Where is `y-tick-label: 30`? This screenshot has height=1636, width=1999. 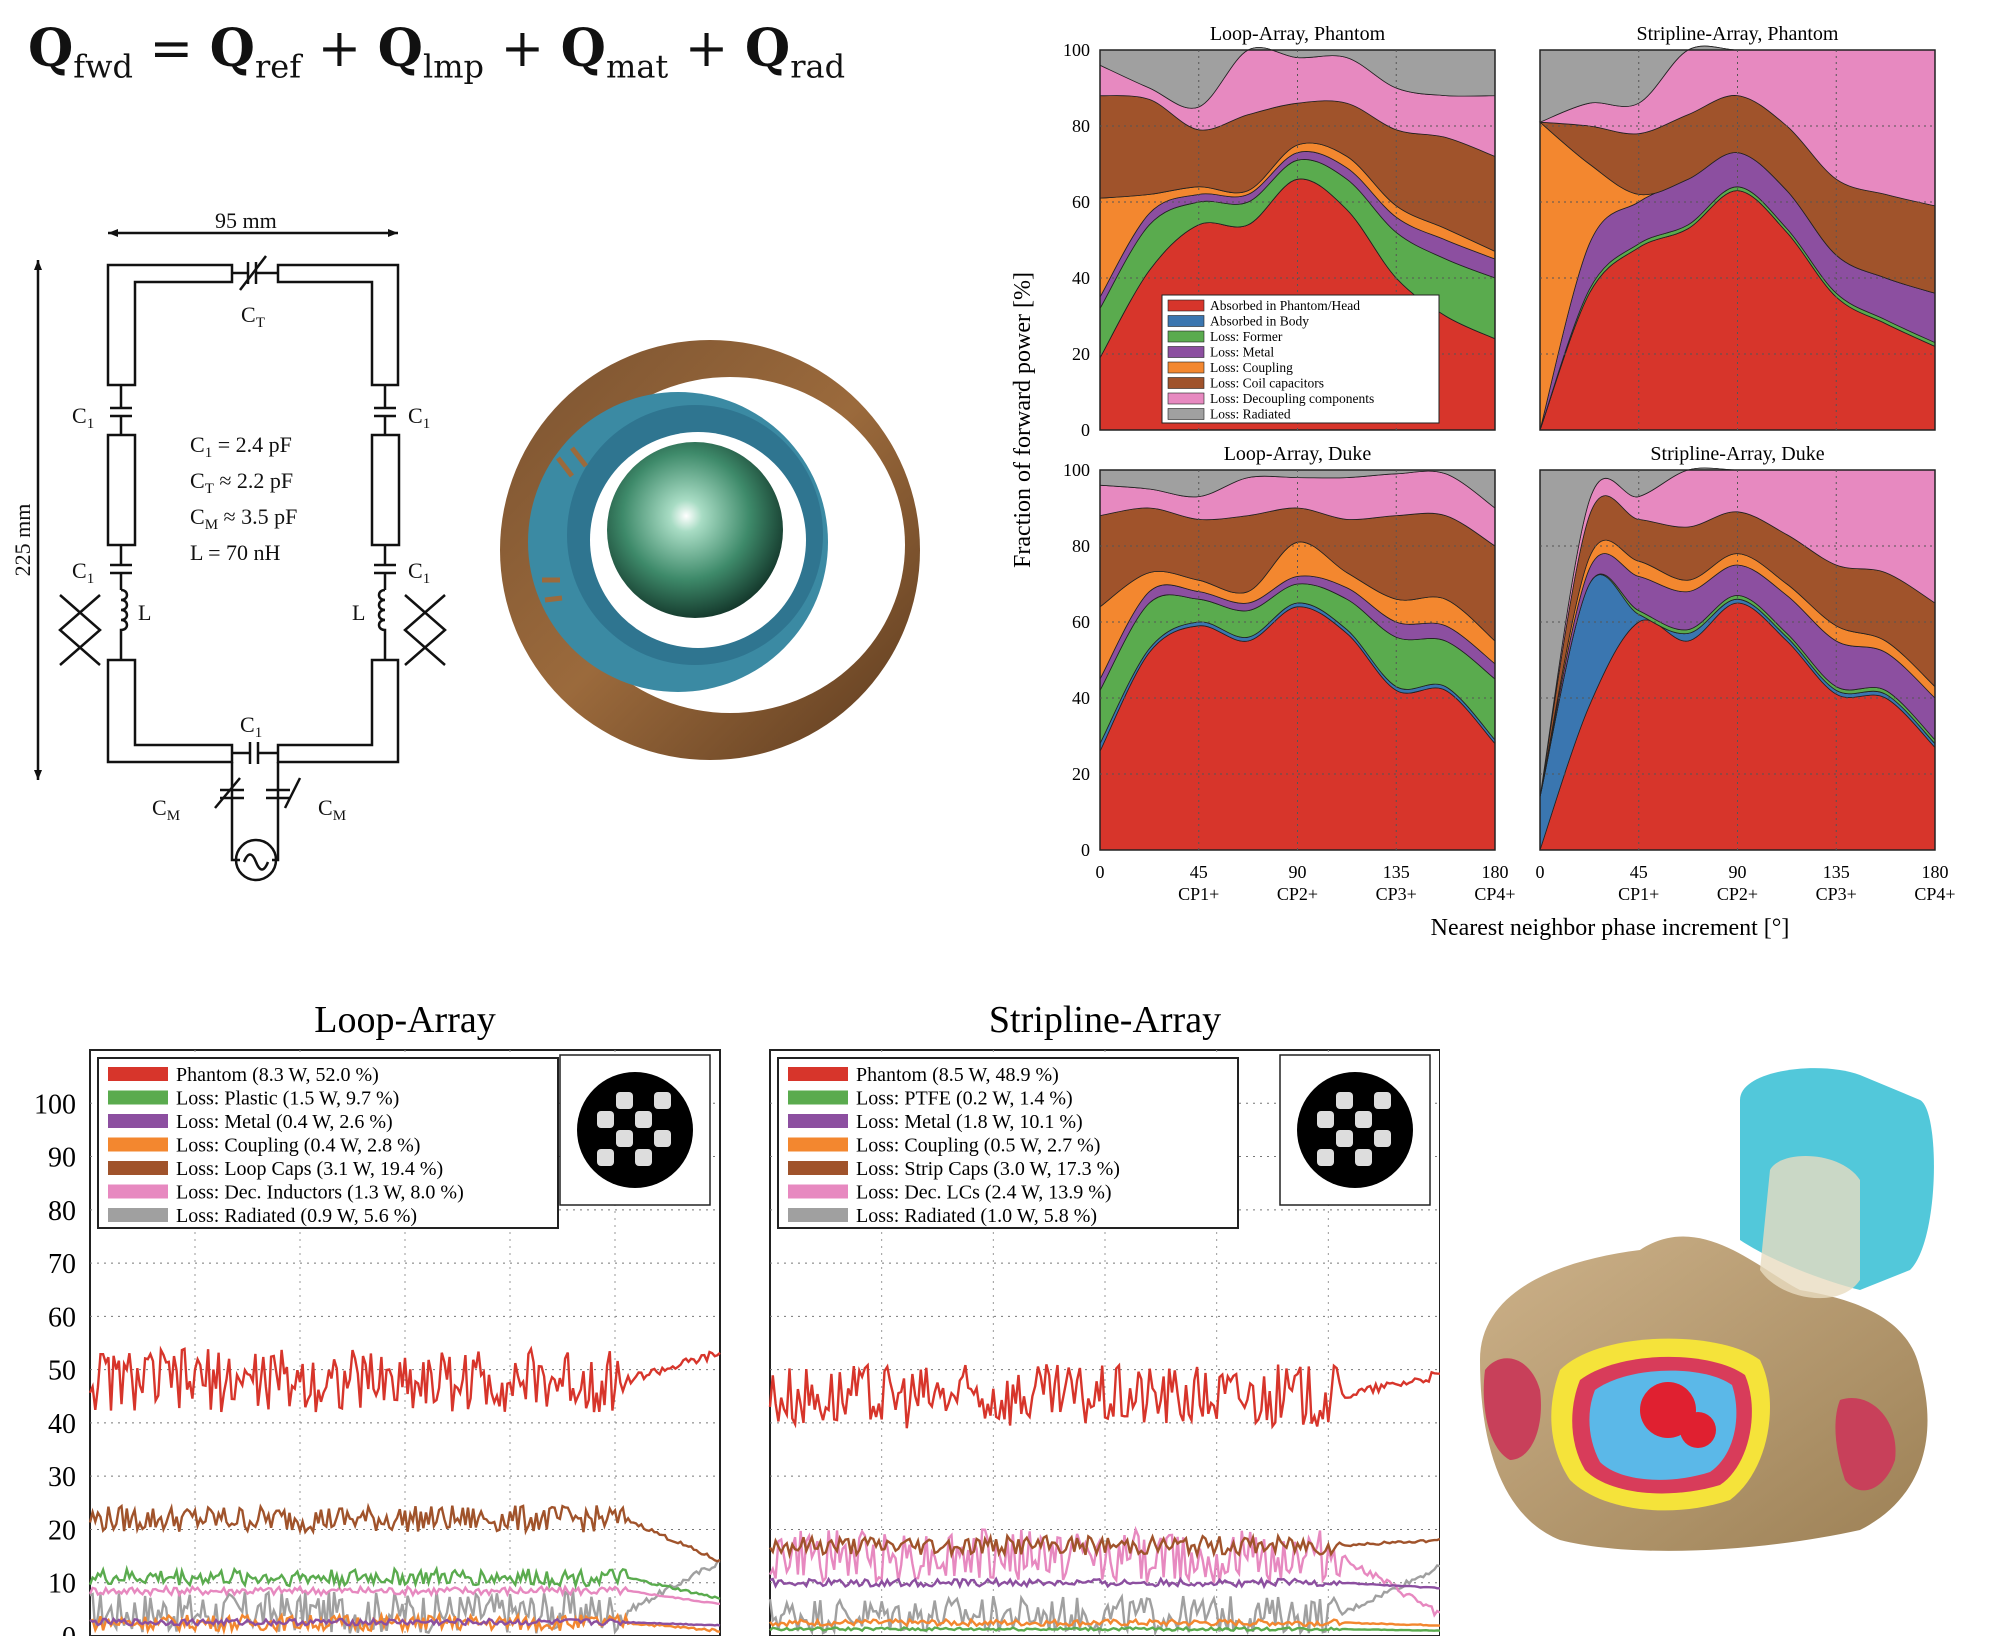
y-tick-label: 30 is located at coordinates (62, 1477).